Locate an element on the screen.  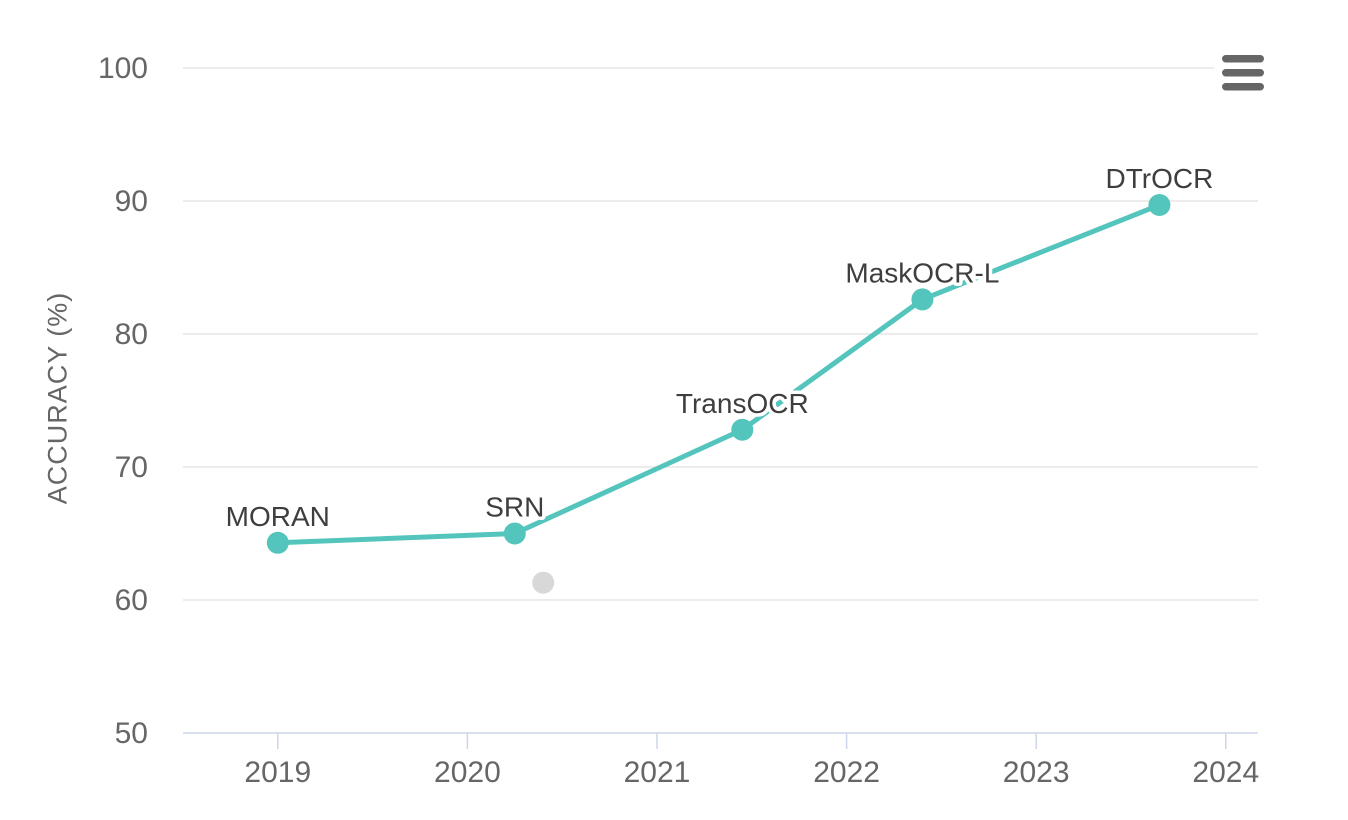
data-point-transocr is located at coordinates (742, 429).